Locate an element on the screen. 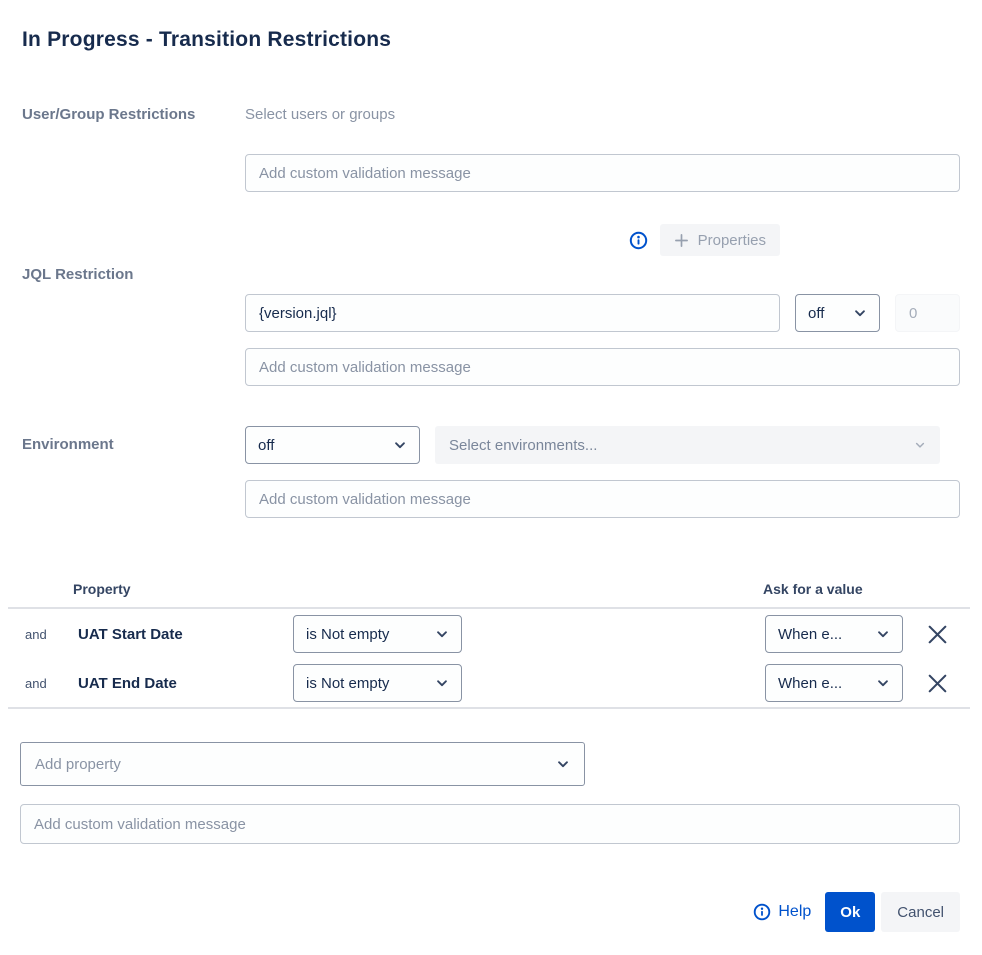 The width and height of the screenshot is (982, 955). ok-button: Ok is located at coordinates (850, 912).